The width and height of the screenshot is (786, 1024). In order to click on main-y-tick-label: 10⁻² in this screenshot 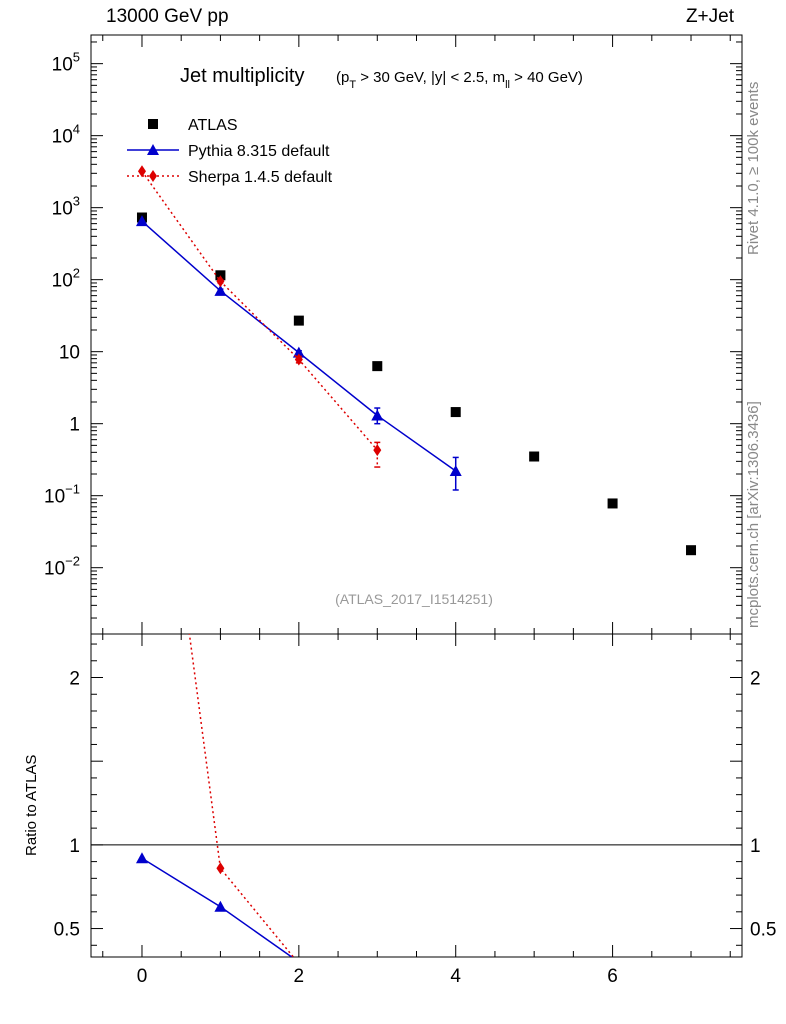, I will do `click(62, 567)`.